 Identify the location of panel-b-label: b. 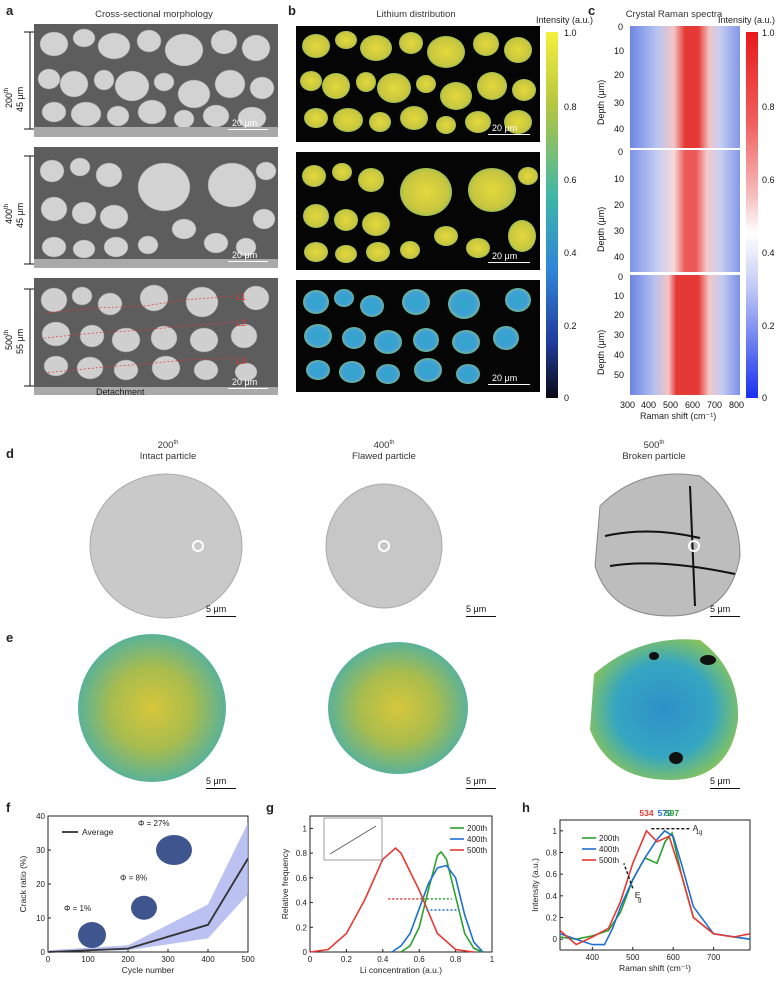
(292, 10).